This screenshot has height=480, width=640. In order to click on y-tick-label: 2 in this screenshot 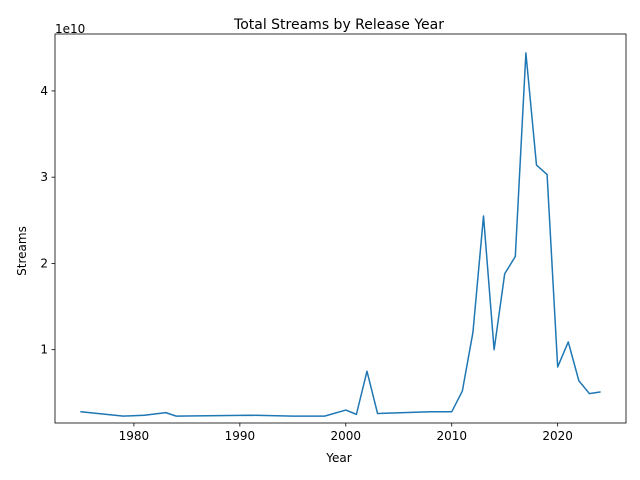, I will do `click(44, 263)`.